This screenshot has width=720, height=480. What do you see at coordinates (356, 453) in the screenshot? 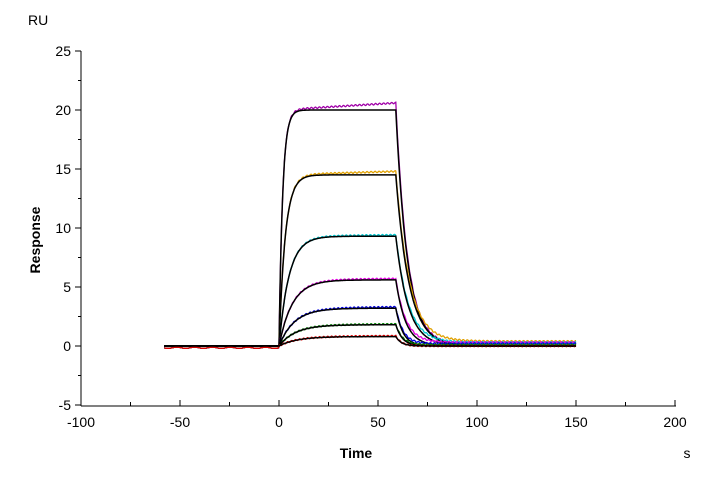
I see `x-axis-title: Time` at bounding box center [356, 453].